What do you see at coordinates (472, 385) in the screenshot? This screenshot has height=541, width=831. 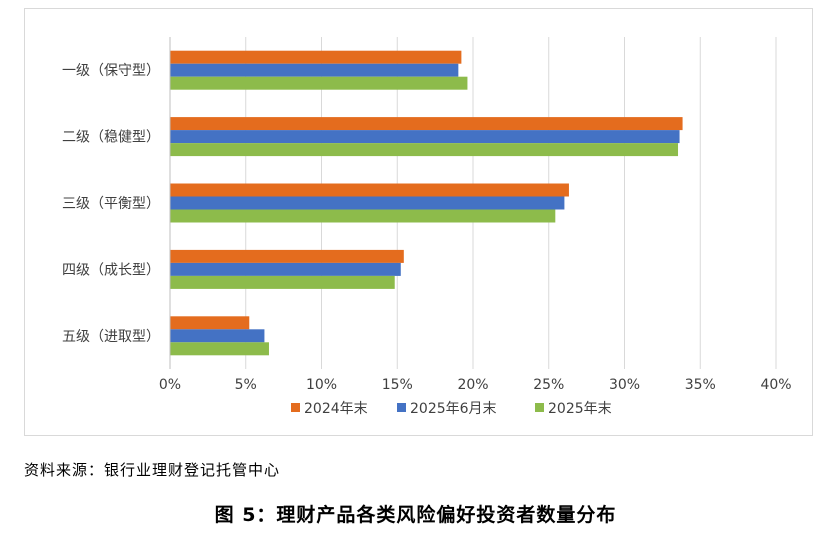 I see `x-tick-label: 20%` at bounding box center [472, 385].